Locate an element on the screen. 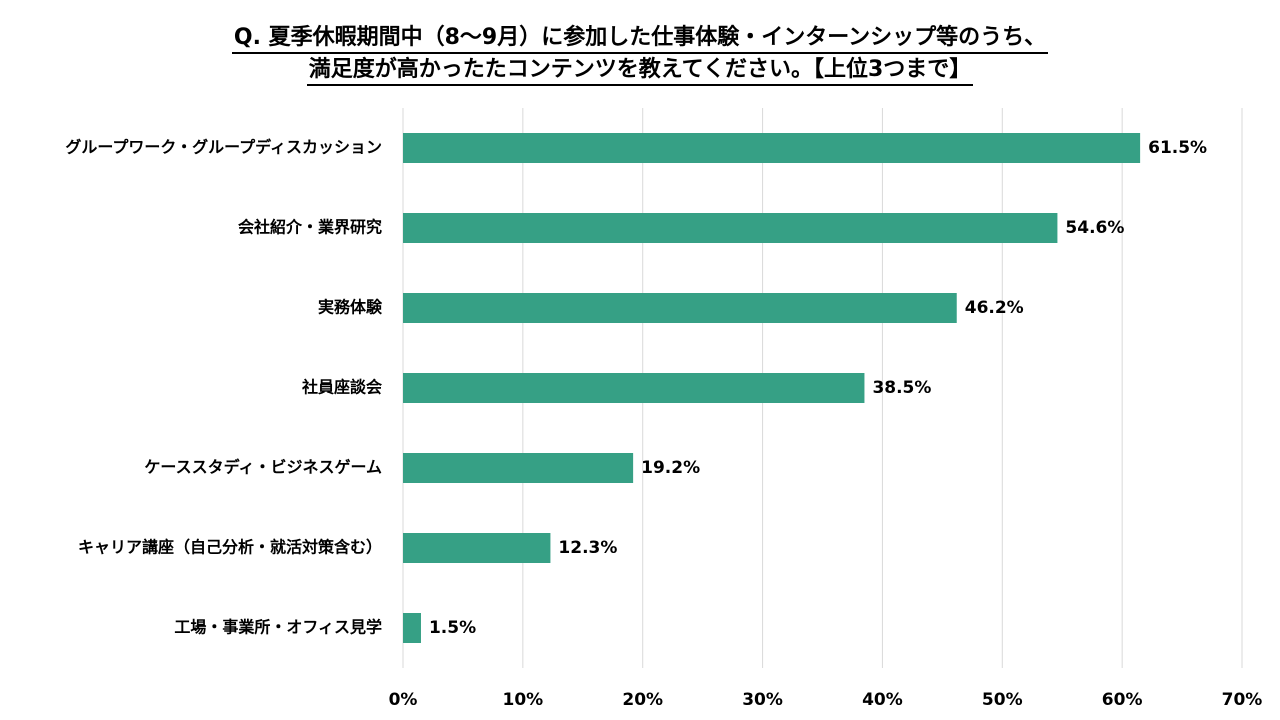 This screenshot has width=1280, height=720. category-label: キャリア講座（自己分析・就活対策含む） is located at coordinates (230, 547).